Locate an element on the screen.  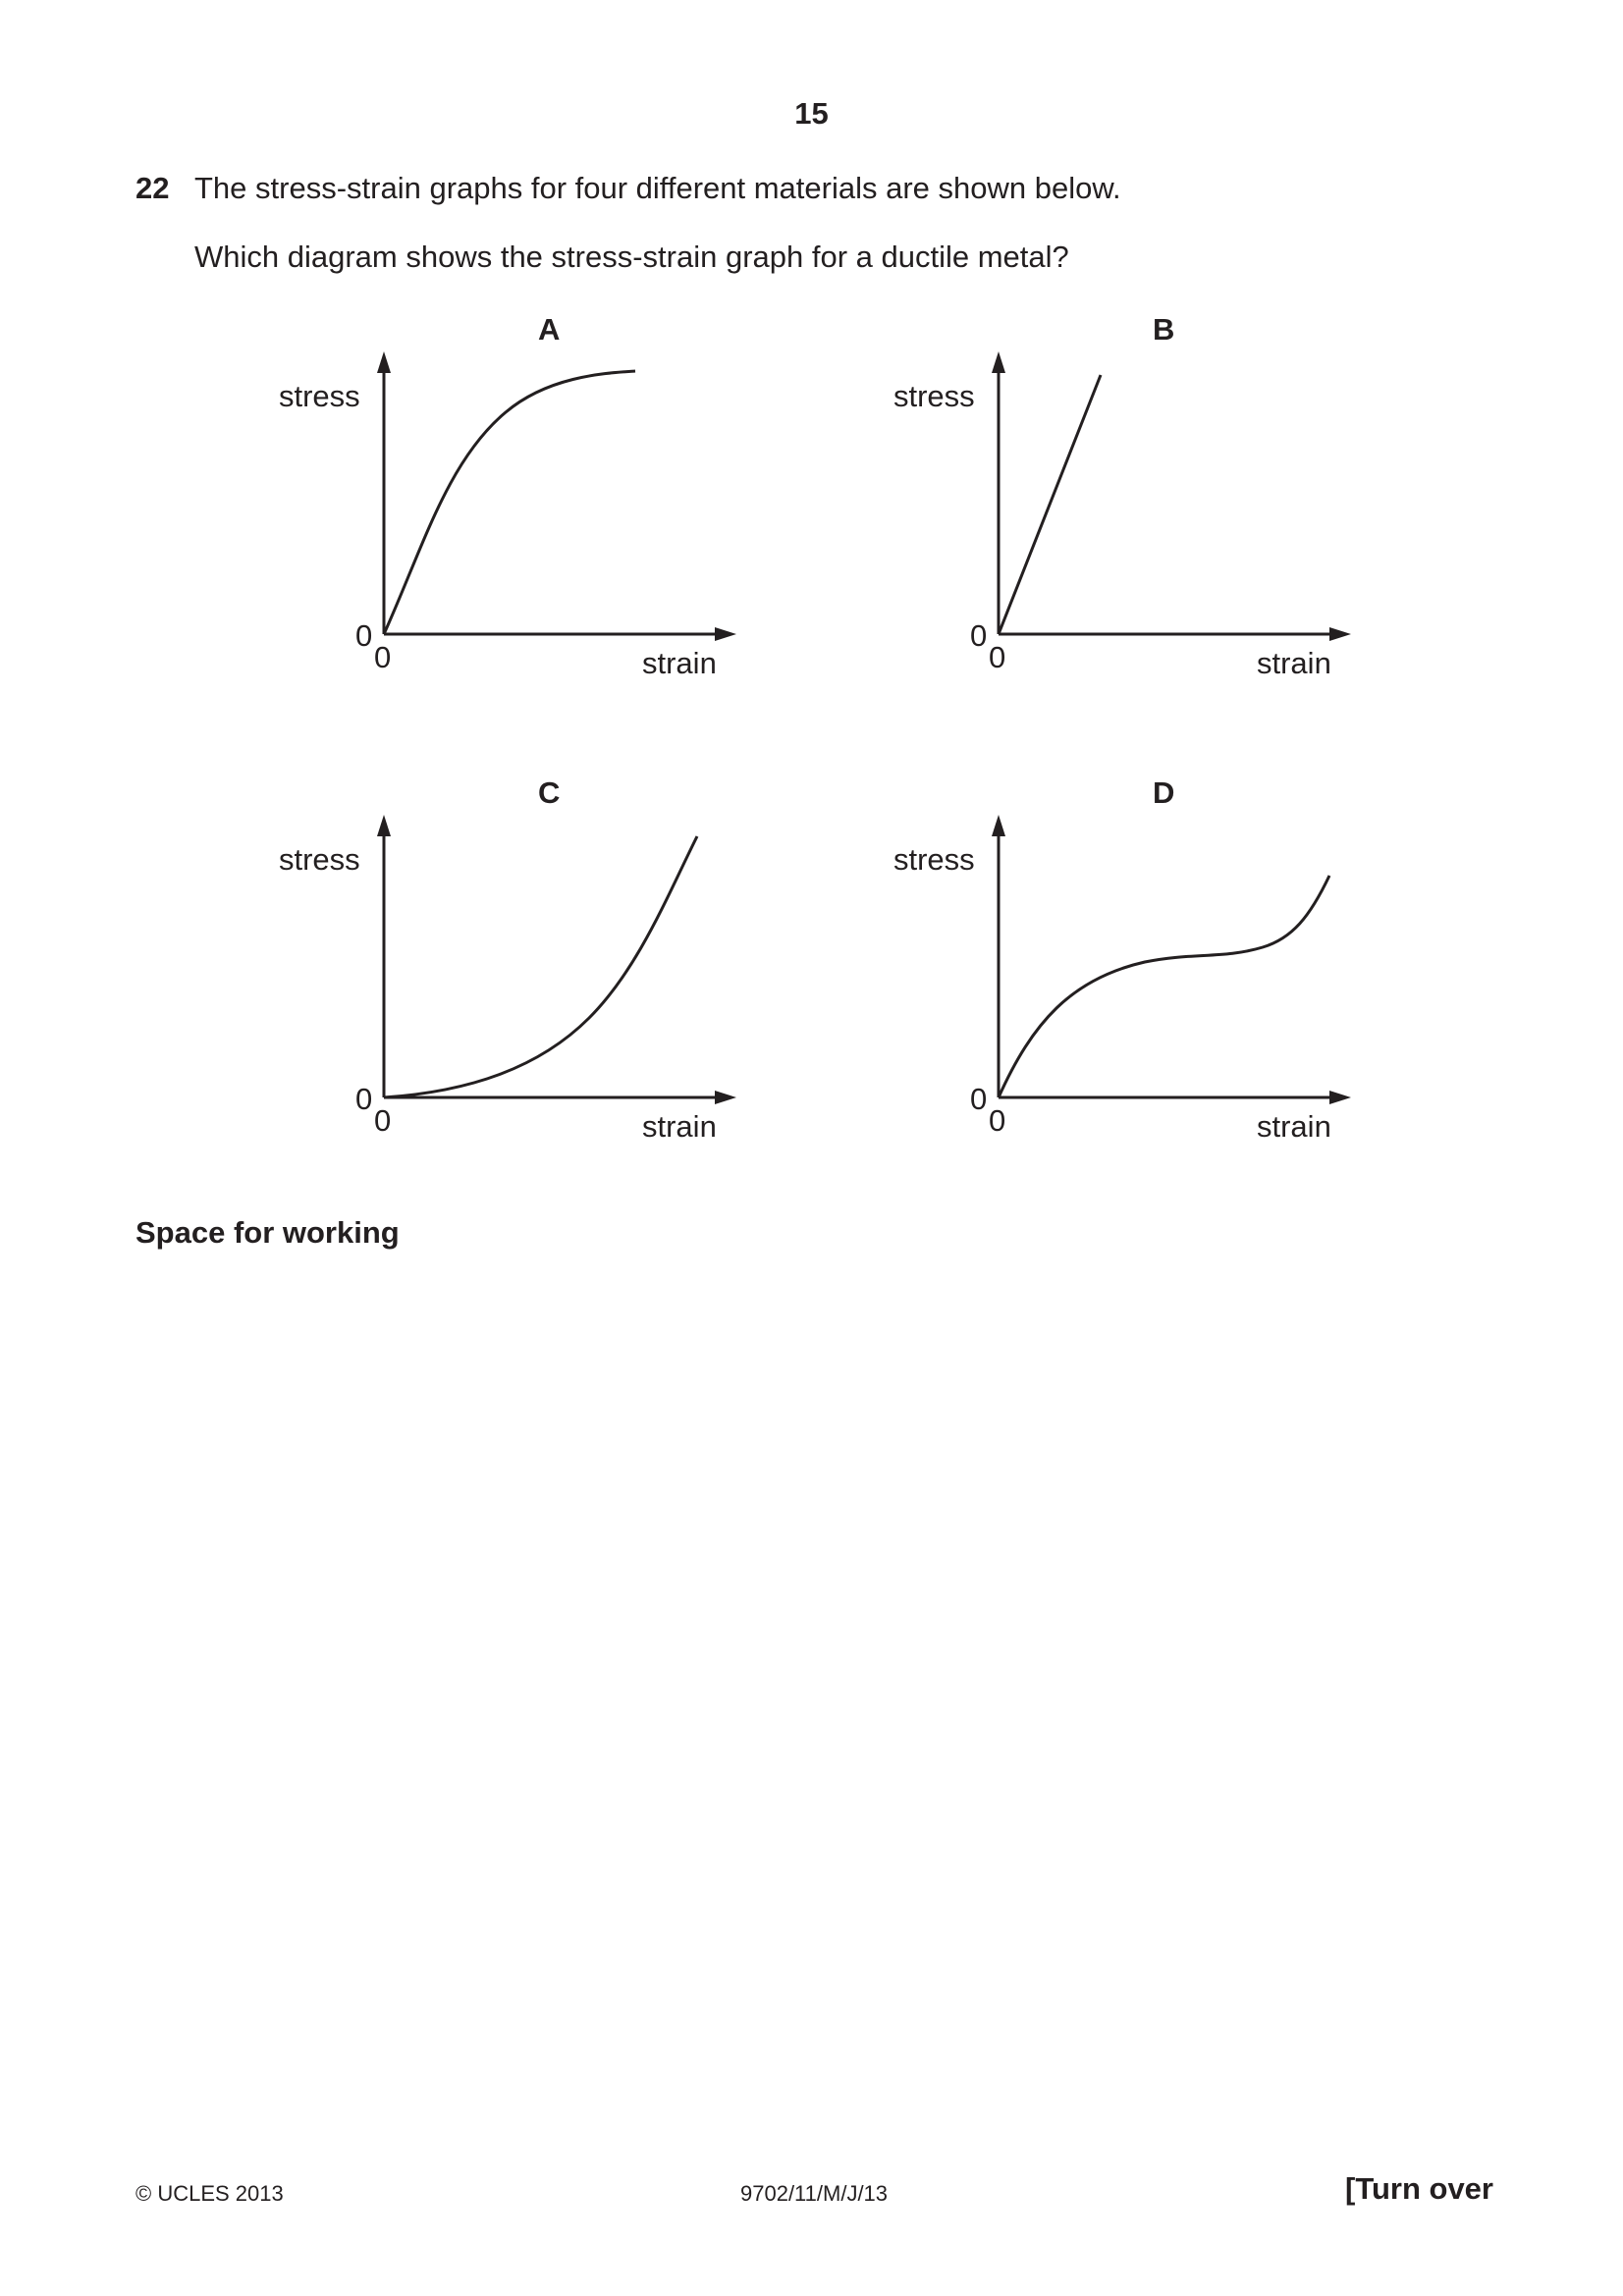
diagram-d: D stress strain 0 0 is located at coordinates (1125, 964).